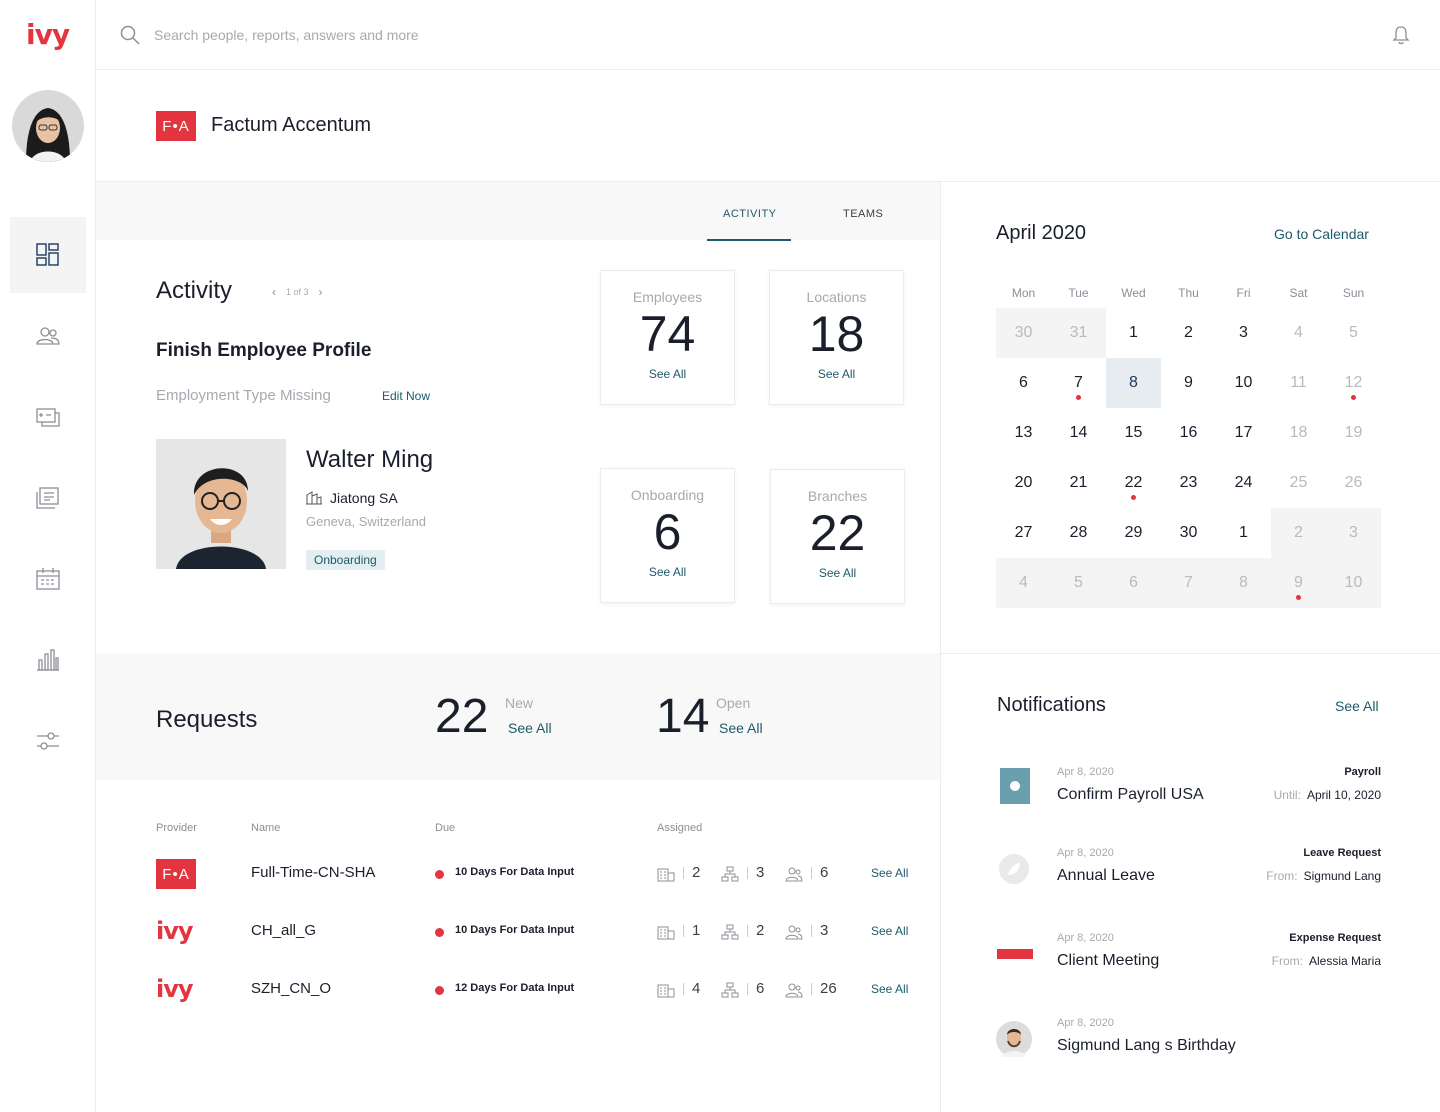 Image resolution: width=1440 pixels, height=1112 pixels. I want to click on calendar-day: 20, so click(1023, 482).